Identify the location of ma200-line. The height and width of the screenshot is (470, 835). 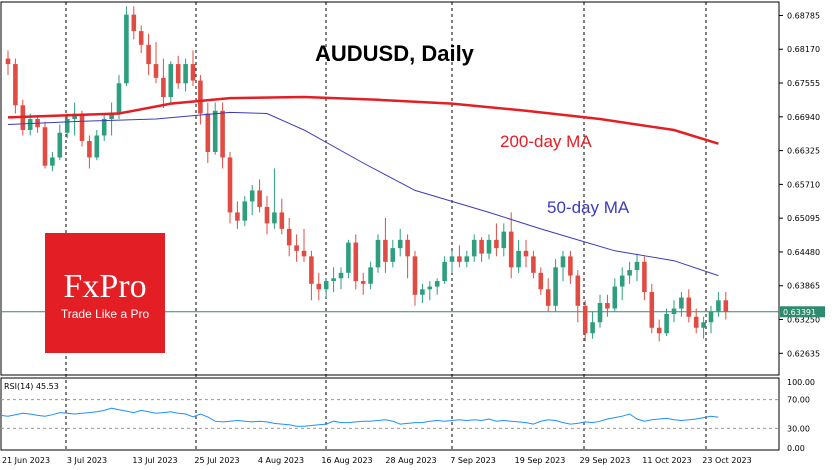
(363, 120).